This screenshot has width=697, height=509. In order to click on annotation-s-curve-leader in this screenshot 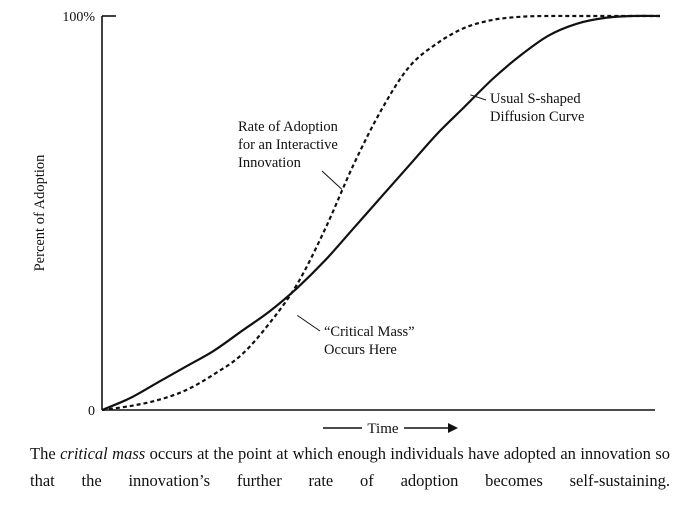, I will do `click(478, 97)`.